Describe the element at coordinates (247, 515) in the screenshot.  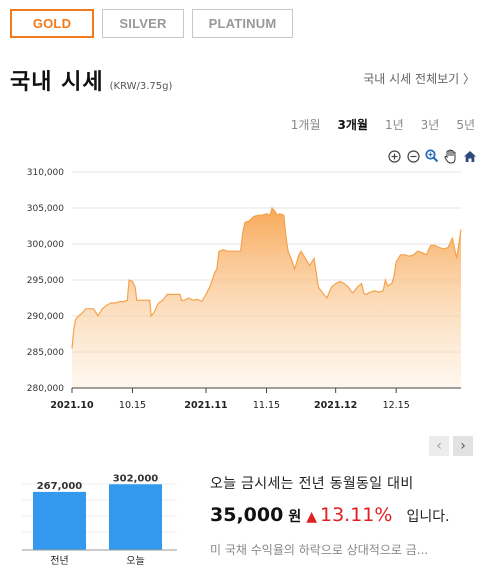
I see `change-amount: 35,000` at that location.